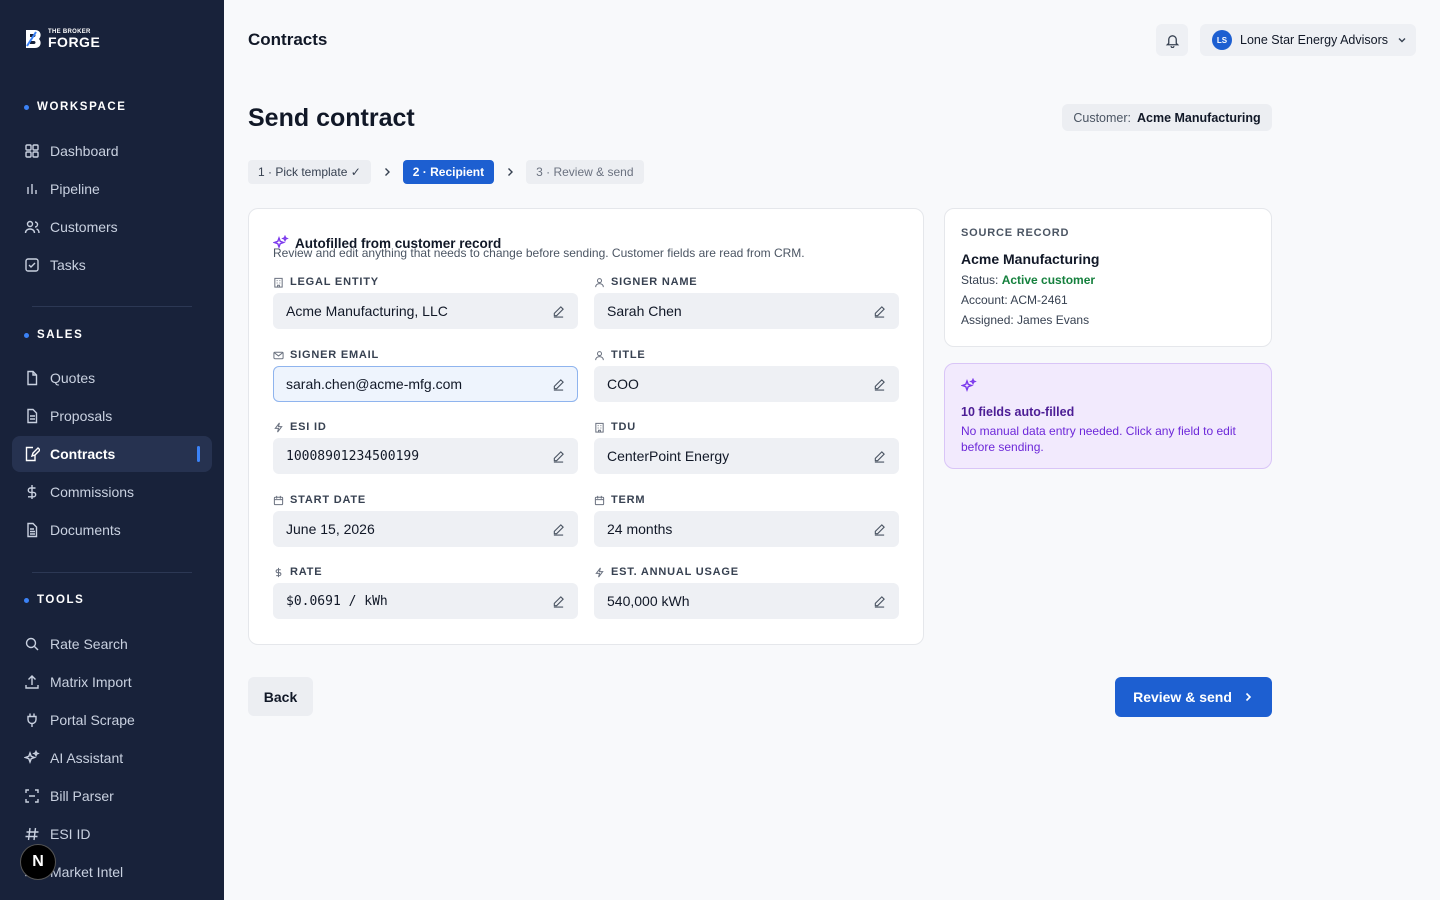  What do you see at coordinates (1102, 117) in the screenshot?
I see `customer-label: Customer:` at bounding box center [1102, 117].